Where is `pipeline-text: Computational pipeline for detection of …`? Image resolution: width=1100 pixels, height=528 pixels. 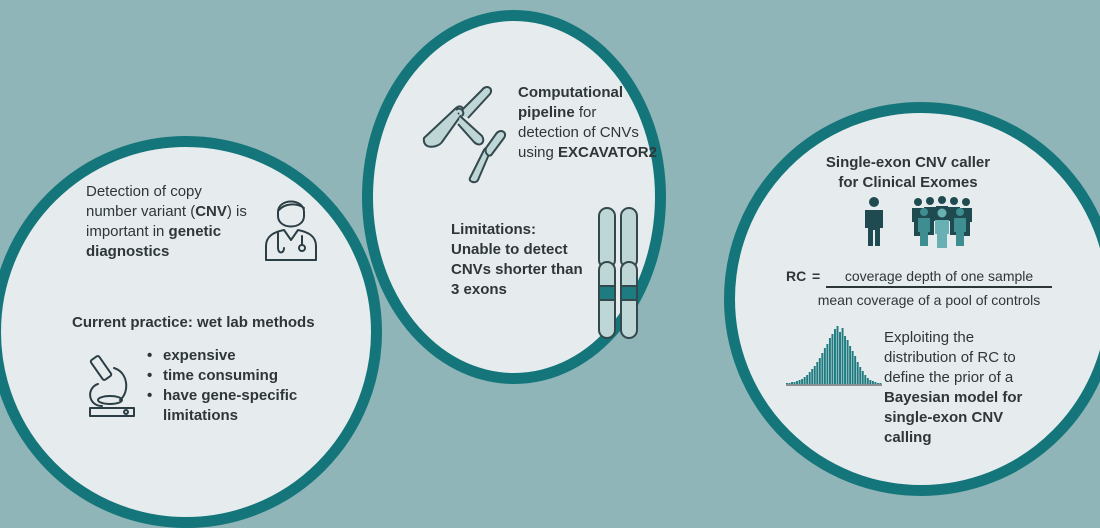 pipeline-text: Computational pipeline for detection of … is located at coordinates (588, 123).